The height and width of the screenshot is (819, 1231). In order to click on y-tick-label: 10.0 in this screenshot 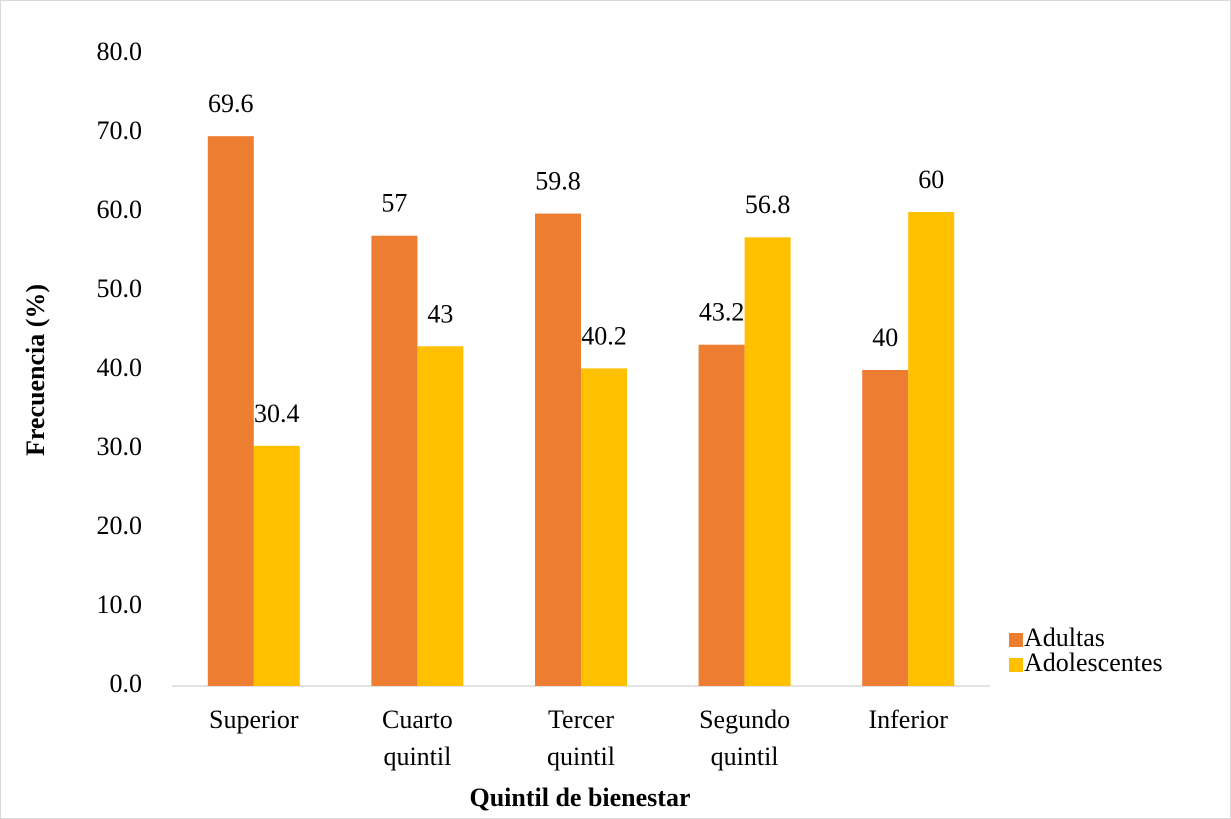, I will do `click(120, 604)`.